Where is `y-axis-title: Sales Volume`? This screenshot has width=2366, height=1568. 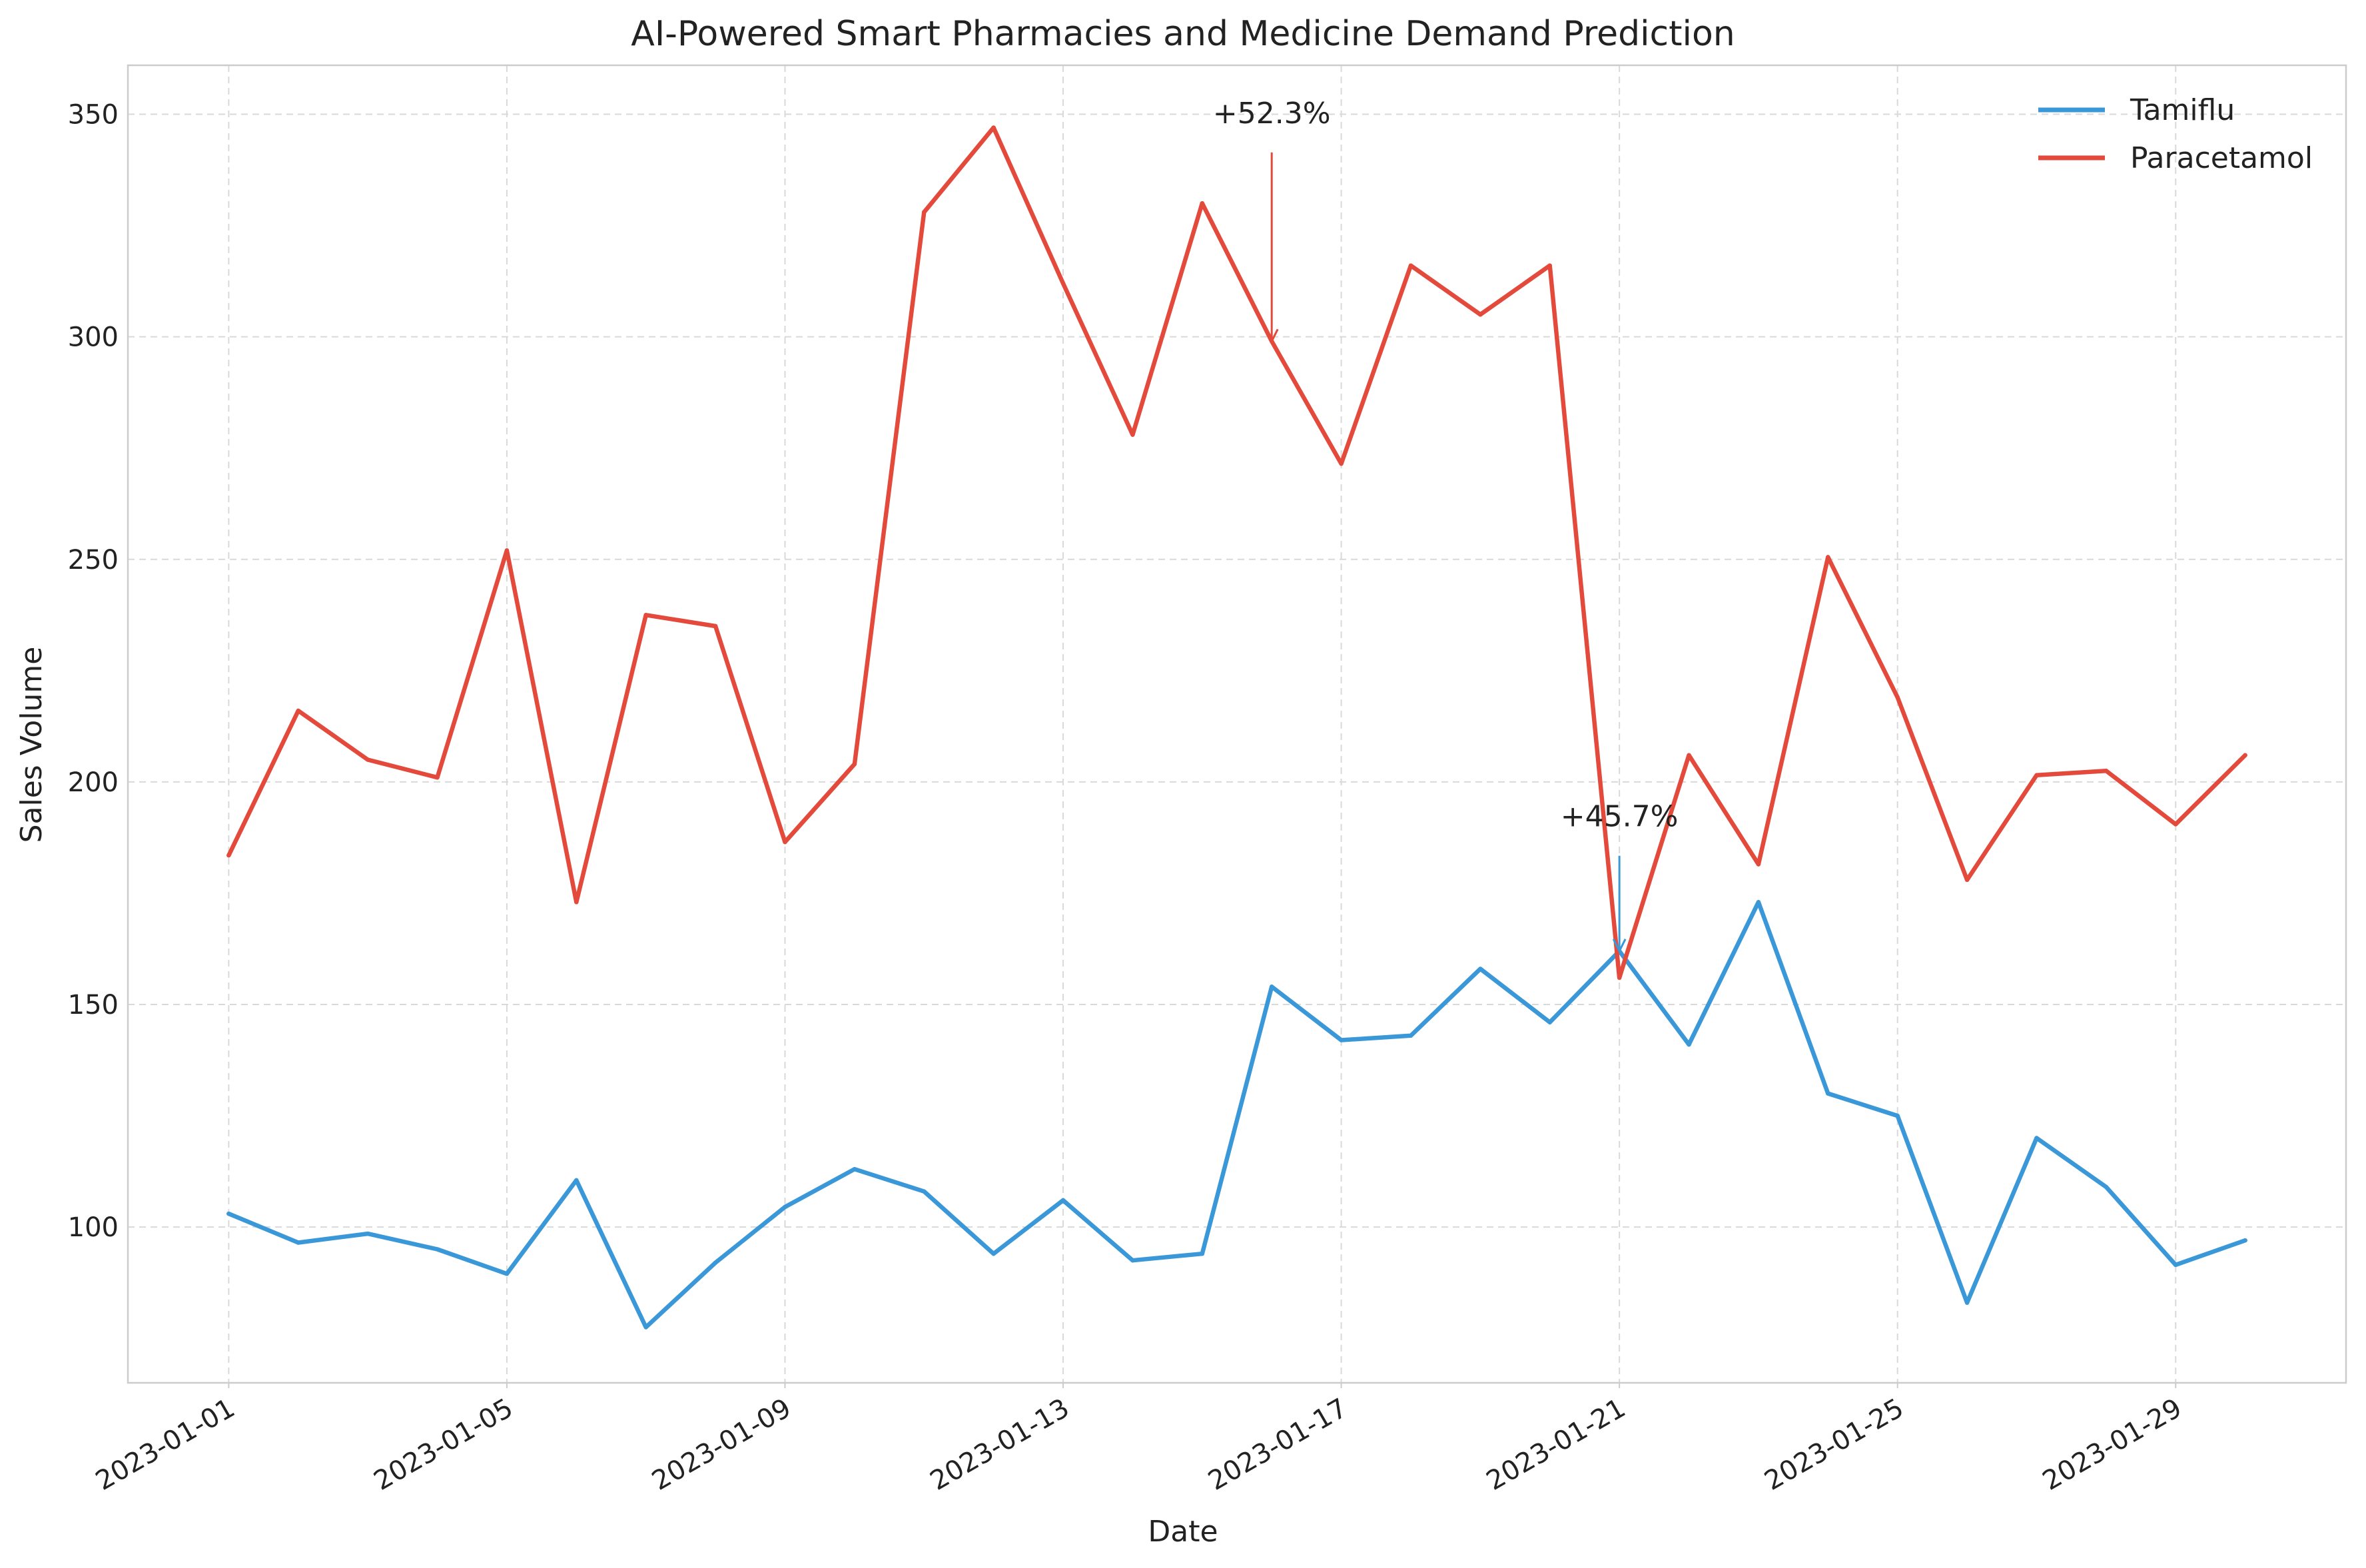 y-axis-title: Sales Volume is located at coordinates (32, 745).